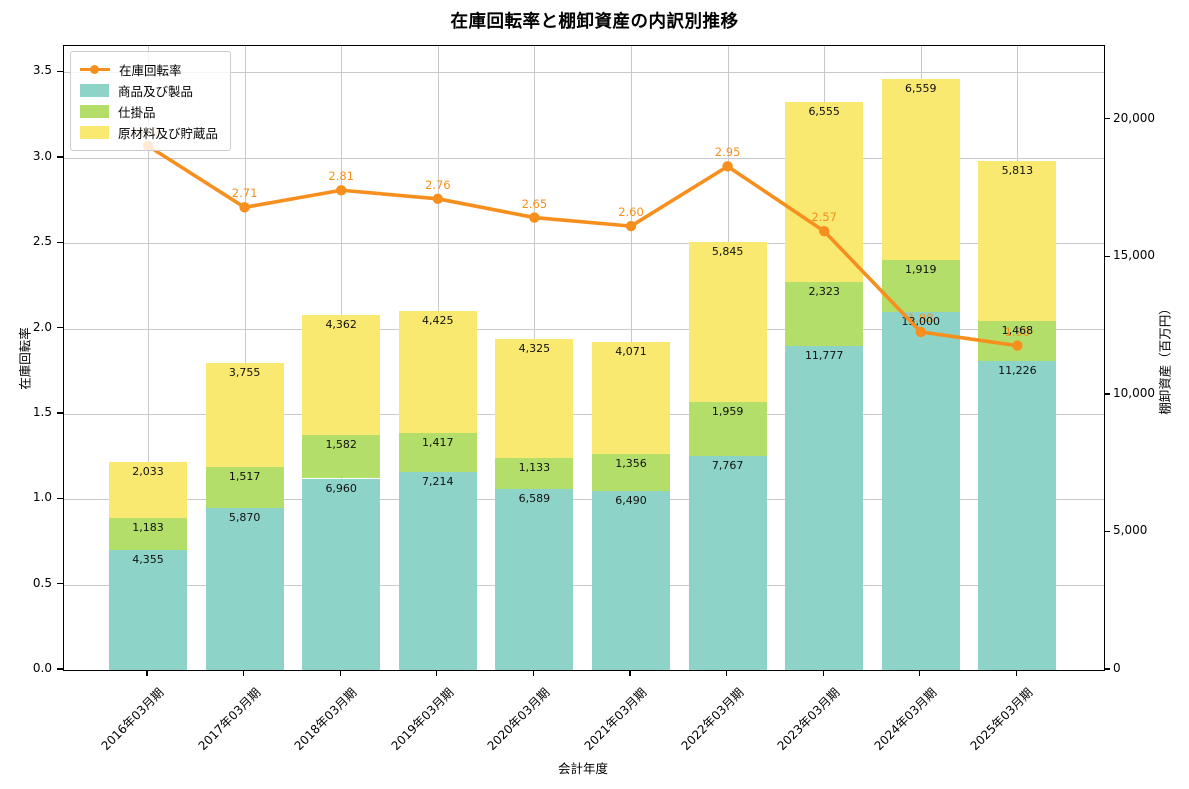 This screenshot has height=789, width=1189. I want to click on yellow-swatch-icon, so click(94, 132).